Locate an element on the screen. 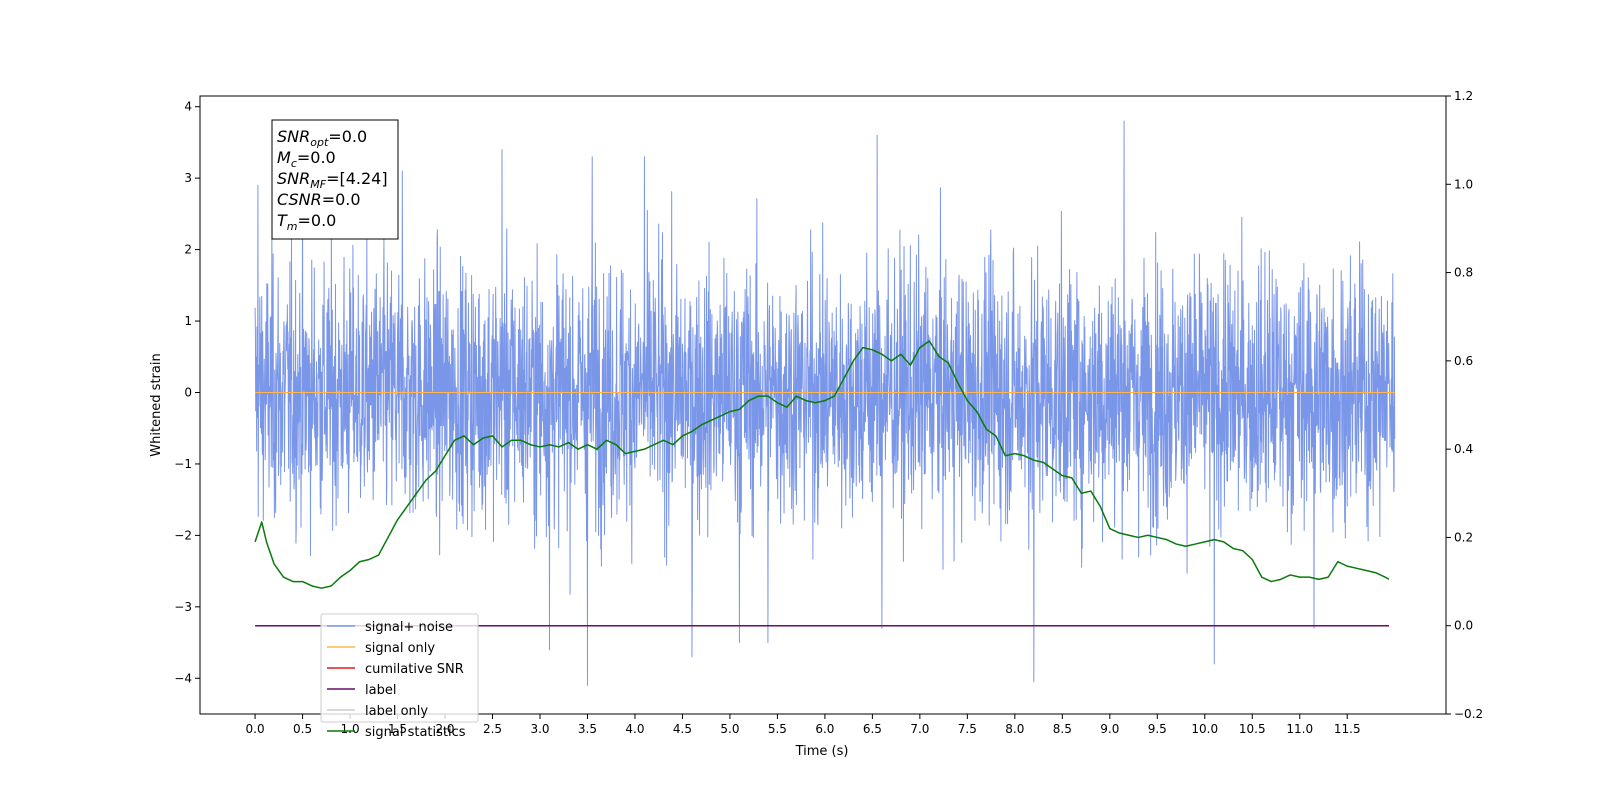 Image resolution: width=1600 pixels, height=800 pixels. x-tick-label: 1.0 is located at coordinates (350, 729).